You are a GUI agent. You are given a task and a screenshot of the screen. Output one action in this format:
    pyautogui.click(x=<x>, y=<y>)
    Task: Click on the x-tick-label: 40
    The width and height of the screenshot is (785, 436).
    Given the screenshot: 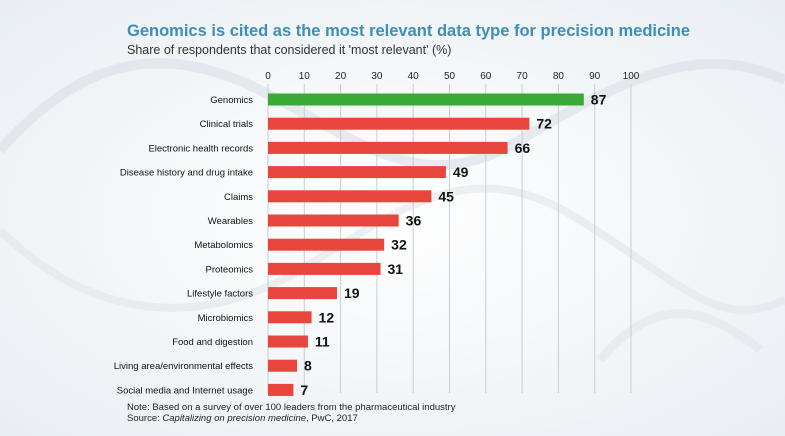 What is the action you would take?
    pyautogui.click(x=414, y=76)
    